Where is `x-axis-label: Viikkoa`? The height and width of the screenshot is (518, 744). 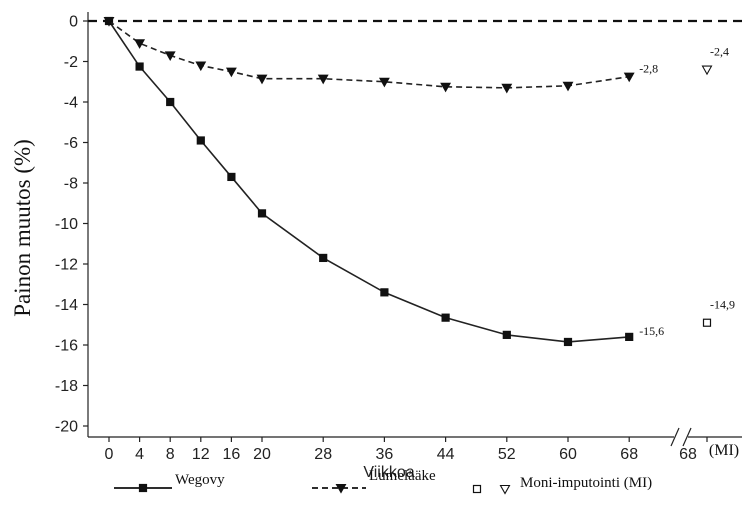
x-axis-label: Viikkoa is located at coordinates (388, 472).